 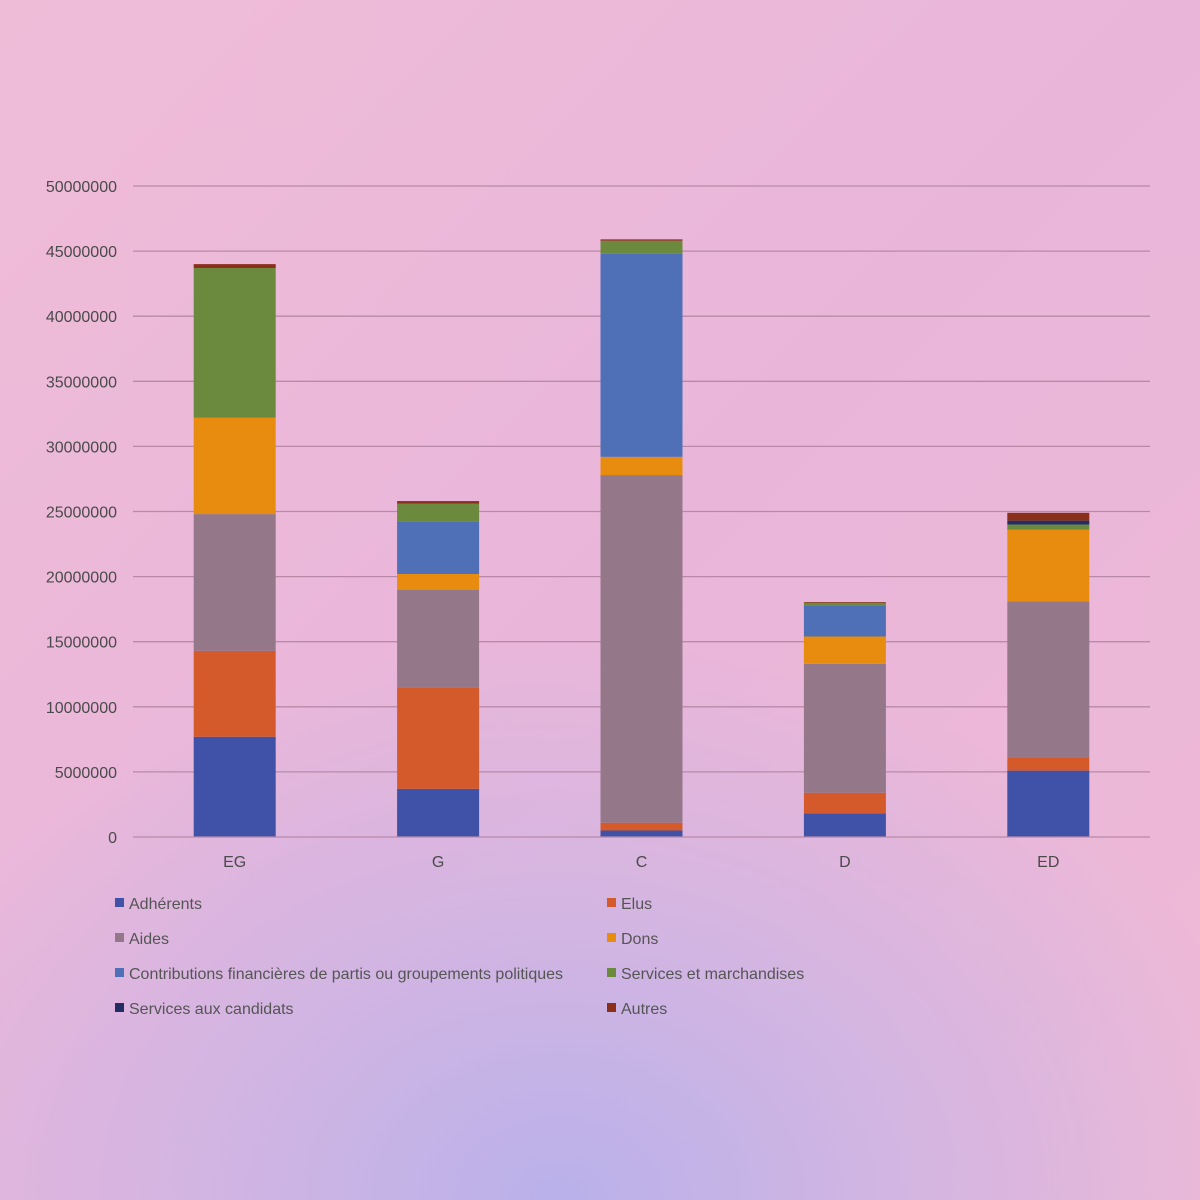 I want to click on y-tick-label: 20000000, so click(x=81, y=578).